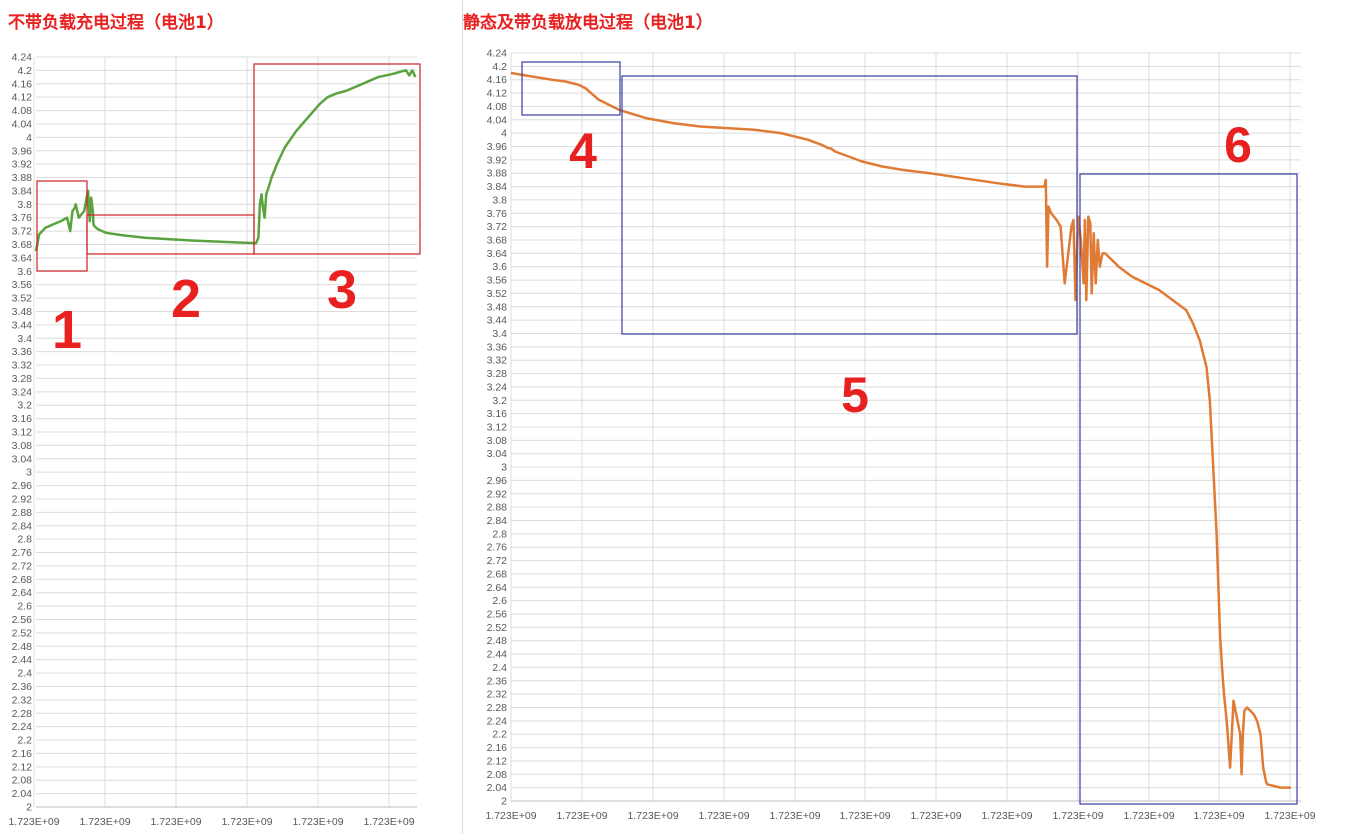 The width and height of the screenshot is (1345, 834). I want to click on y-tick-label: 3.76, so click(22, 218).